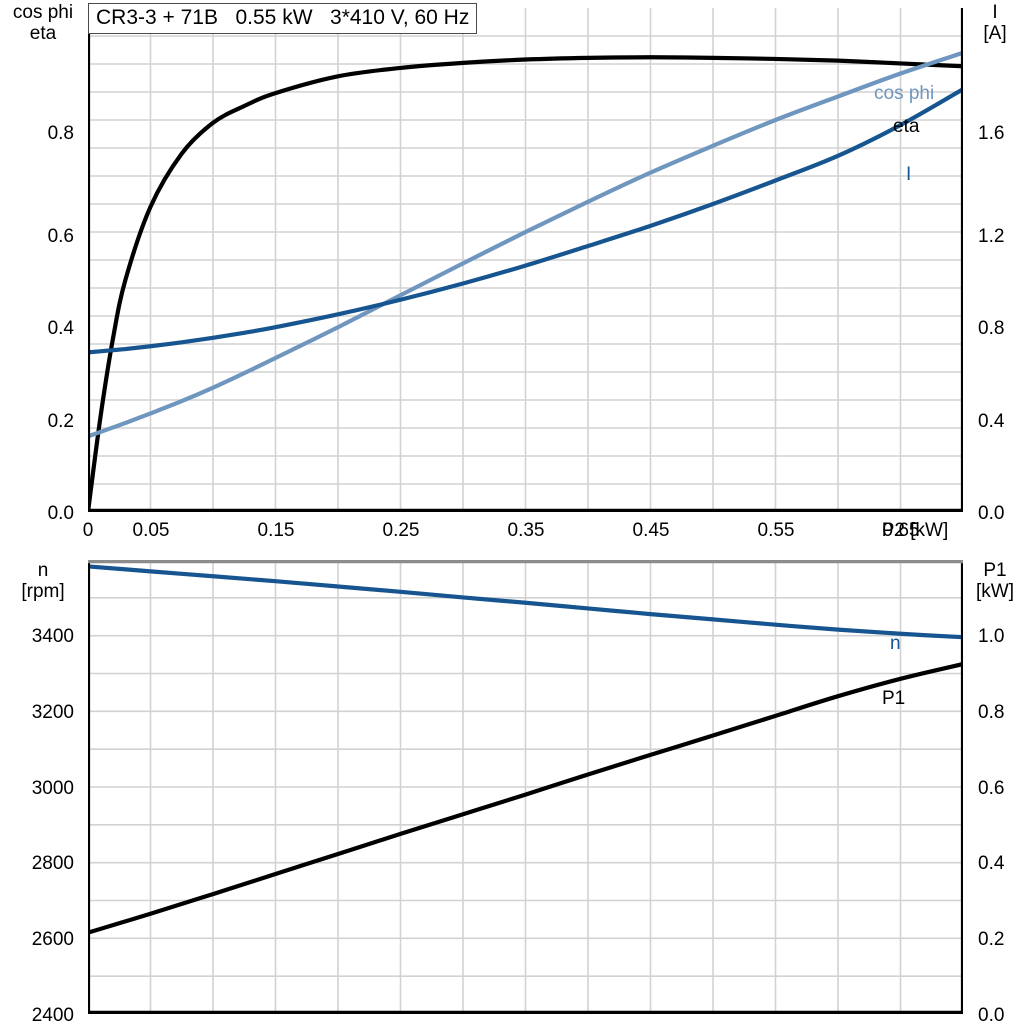  What do you see at coordinates (88, 530) in the screenshot?
I see `top-x-tick-0: 0` at bounding box center [88, 530].